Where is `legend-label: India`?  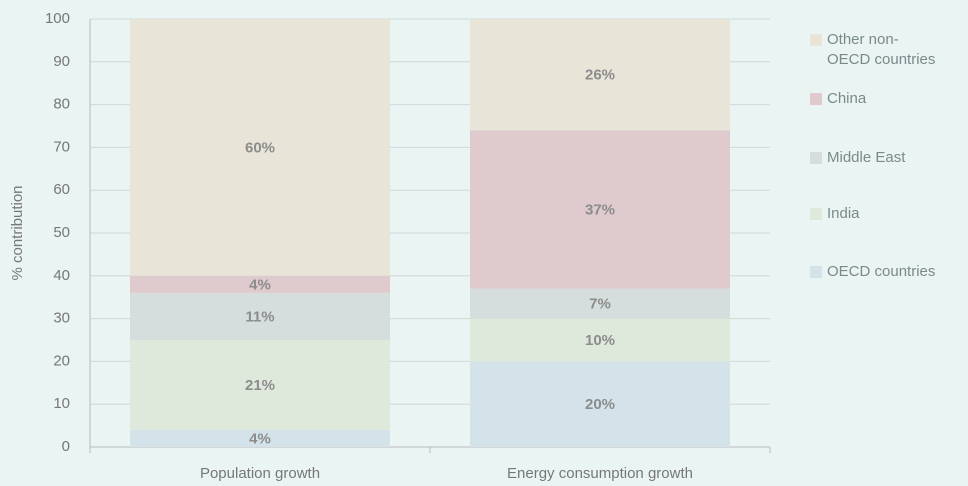 legend-label: India is located at coordinates (843, 213).